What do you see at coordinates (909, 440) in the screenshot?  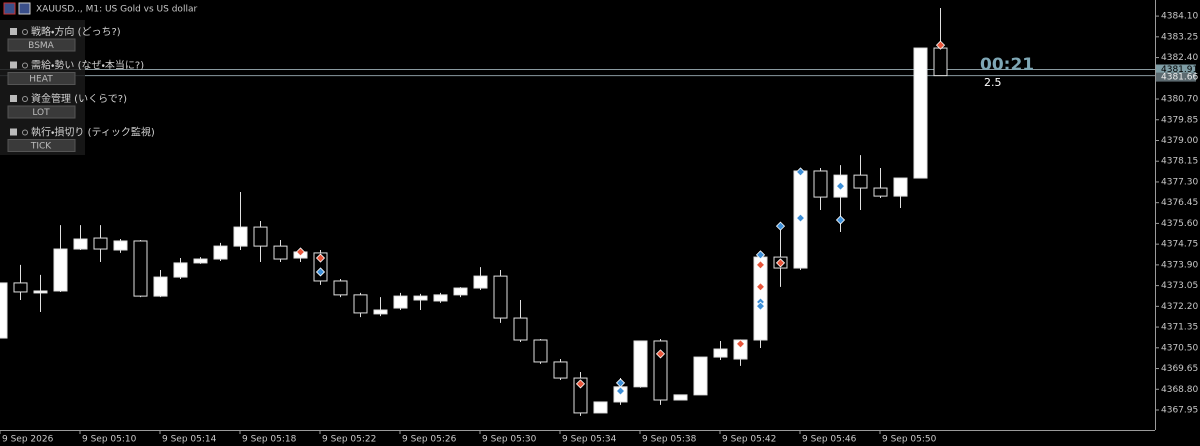 I see `x-tick-label: 9 Sep 05:50` at bounding box center [909, 440].